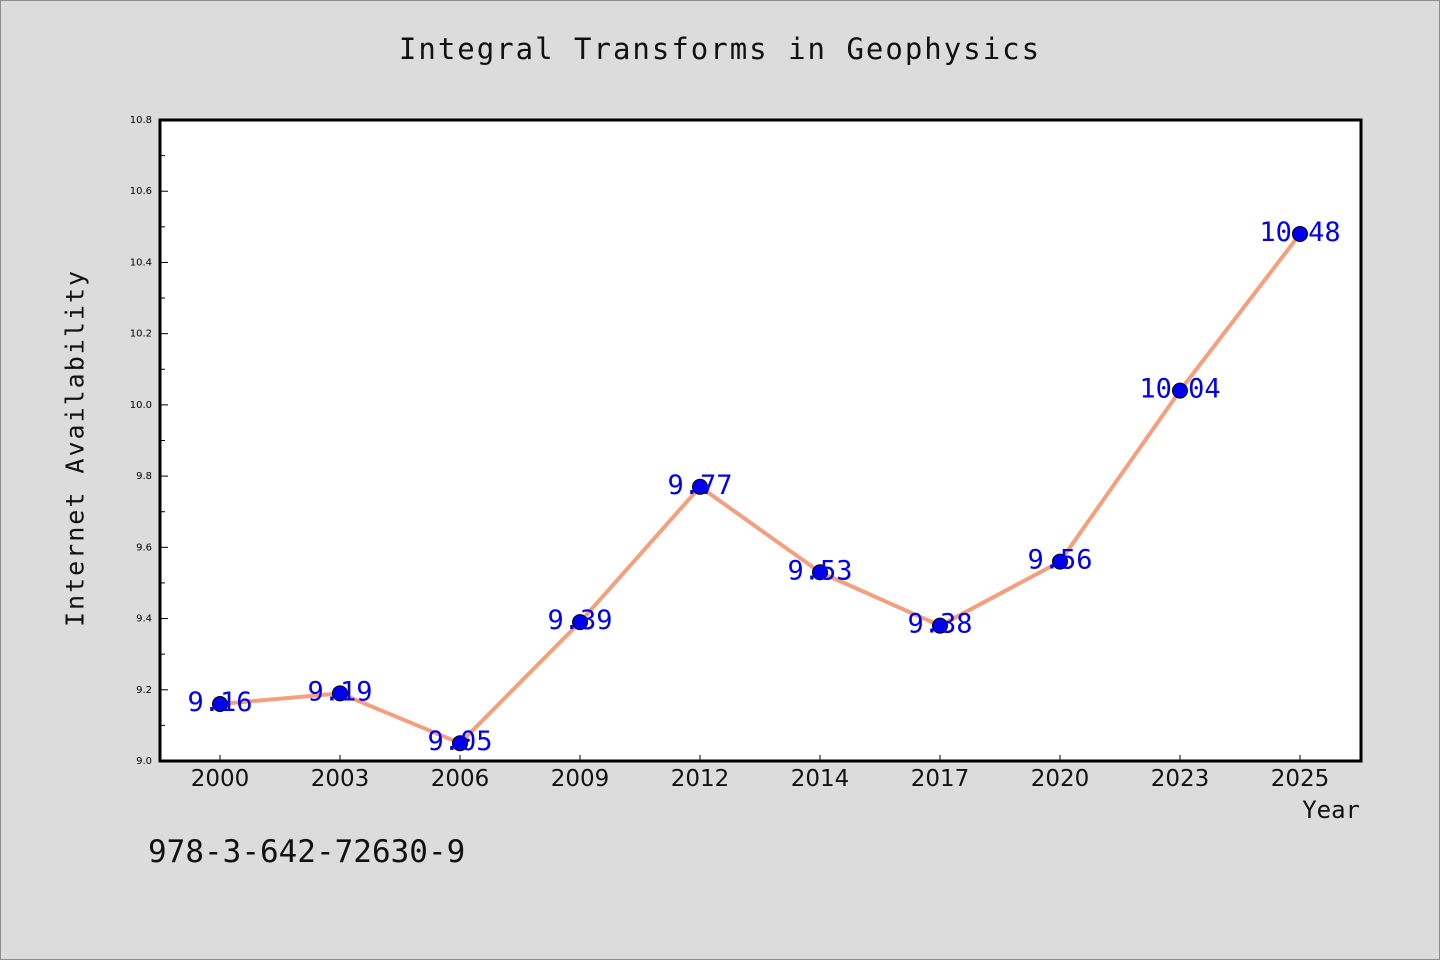 Image resolution: width=1440 pixels, height=960 pixels. I want to click on x-tick-label: 2017, so click(940, 779).